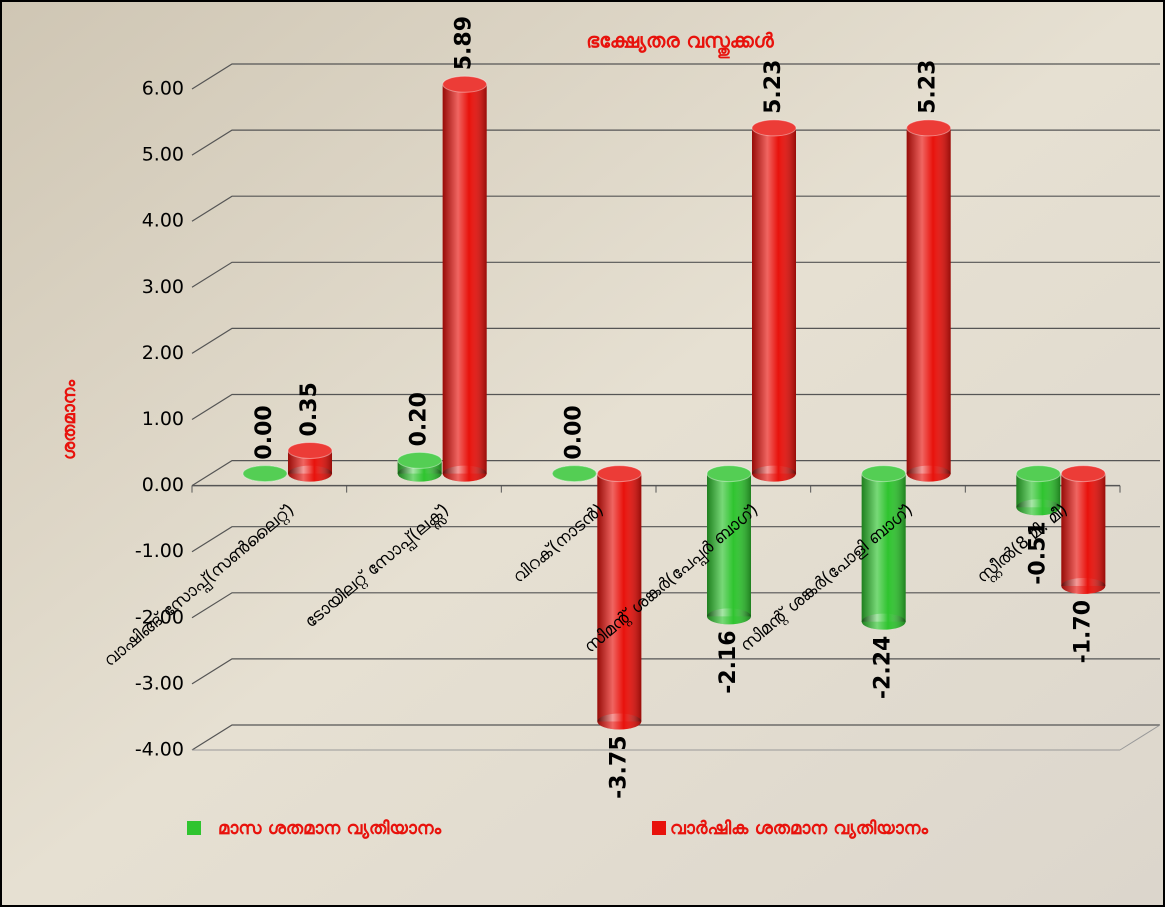 This screenshot has width=1165, height=907. What do you see at coordinates (163, 353) in the screenshot?
I see `y-tick-label: 2.00` at bounding box center [163, 353].